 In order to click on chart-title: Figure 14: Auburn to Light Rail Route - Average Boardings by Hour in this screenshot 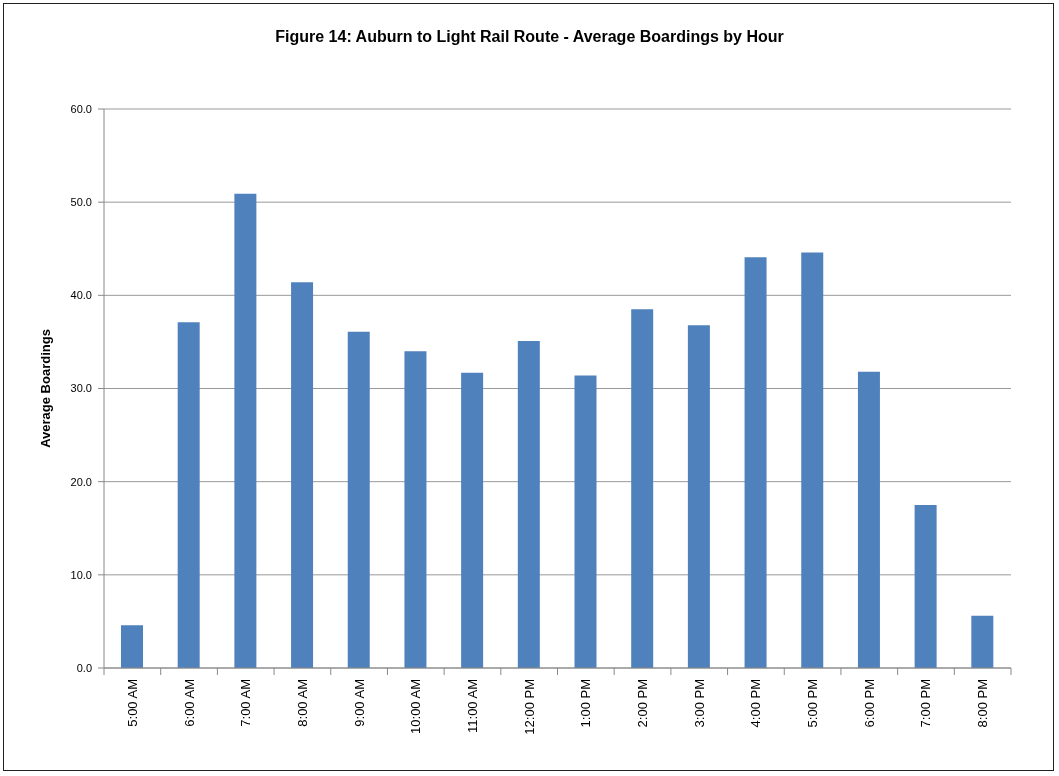, I will do `click(529, 37)`.